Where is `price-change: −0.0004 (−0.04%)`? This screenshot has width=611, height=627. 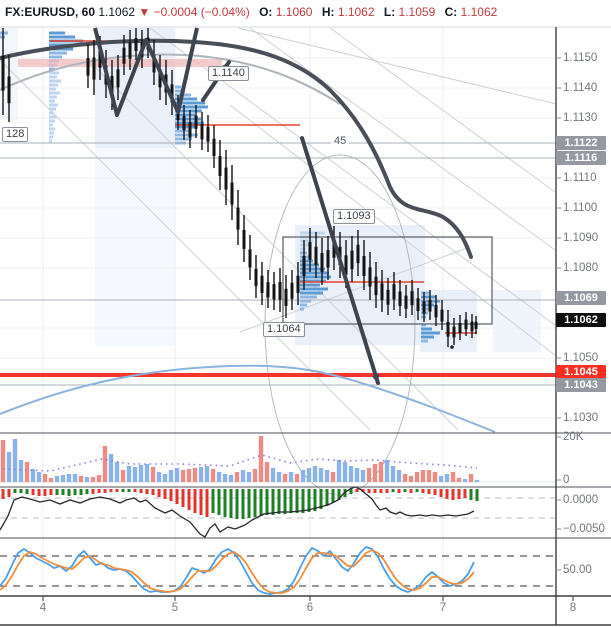
price-change: −0.0004 (−0.04%) is located at coordinates (201, 12).